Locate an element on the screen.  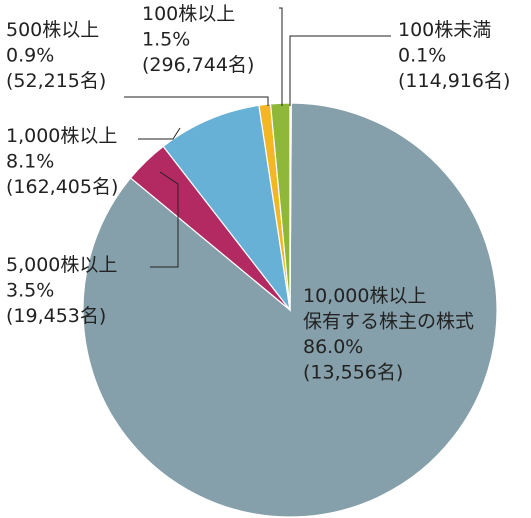
label-line: 500株以上 is located at coordinates (52, 30).